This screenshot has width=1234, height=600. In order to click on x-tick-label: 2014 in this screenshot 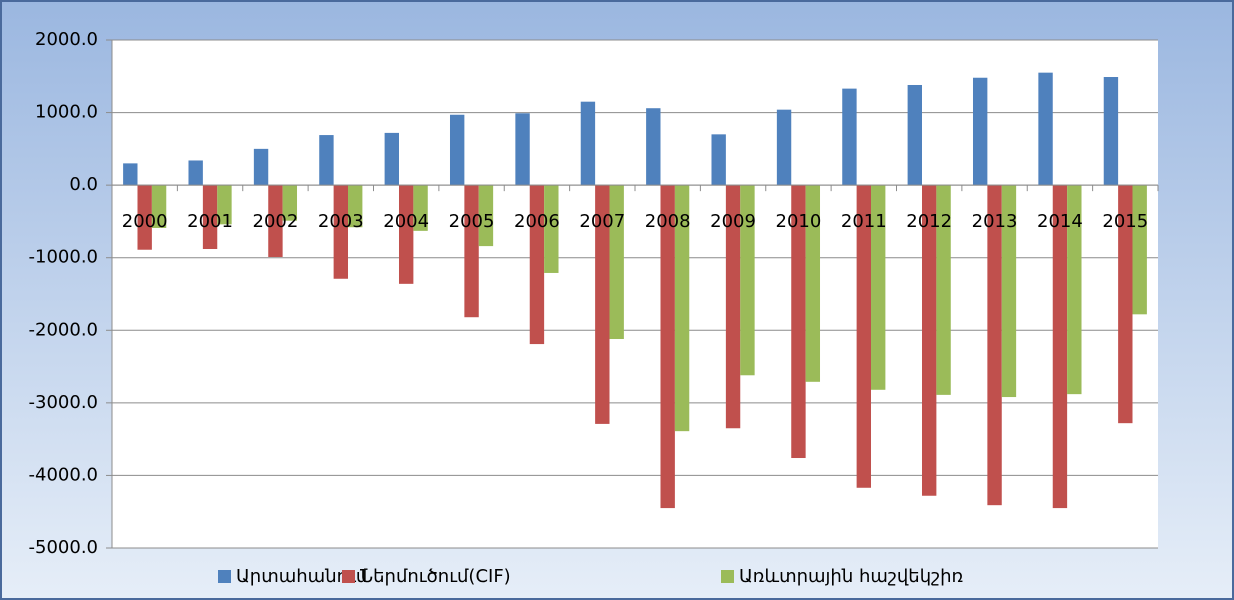, I will do `click(1060, 221)`.